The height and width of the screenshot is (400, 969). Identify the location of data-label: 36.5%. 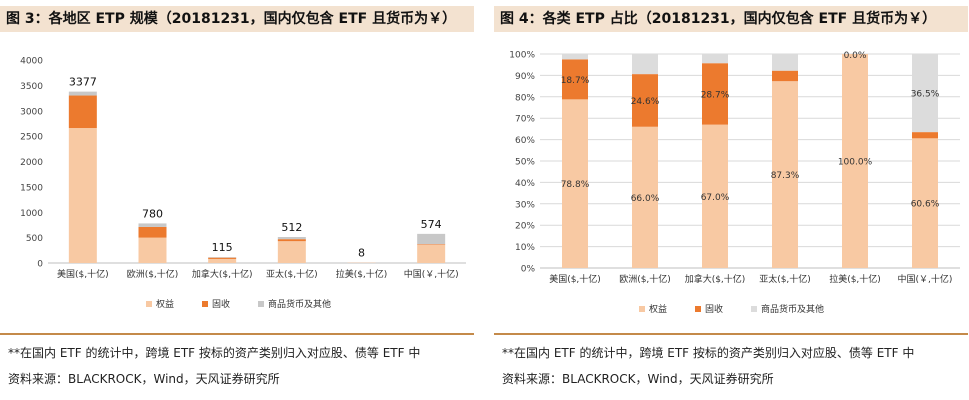
(925, 95).